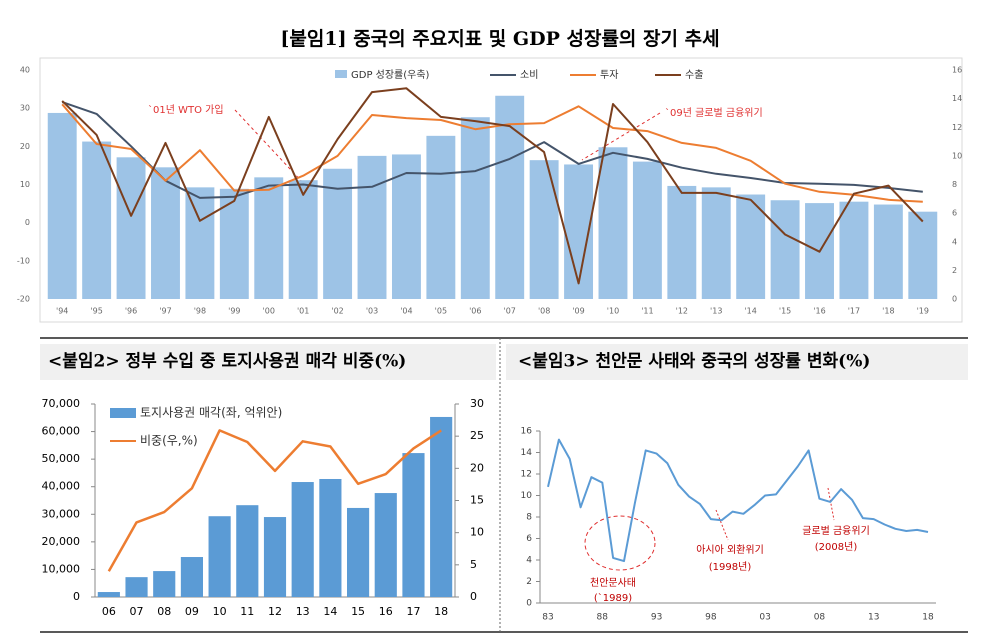  I want to click on y-tick-label: 25, so click(477, 435).